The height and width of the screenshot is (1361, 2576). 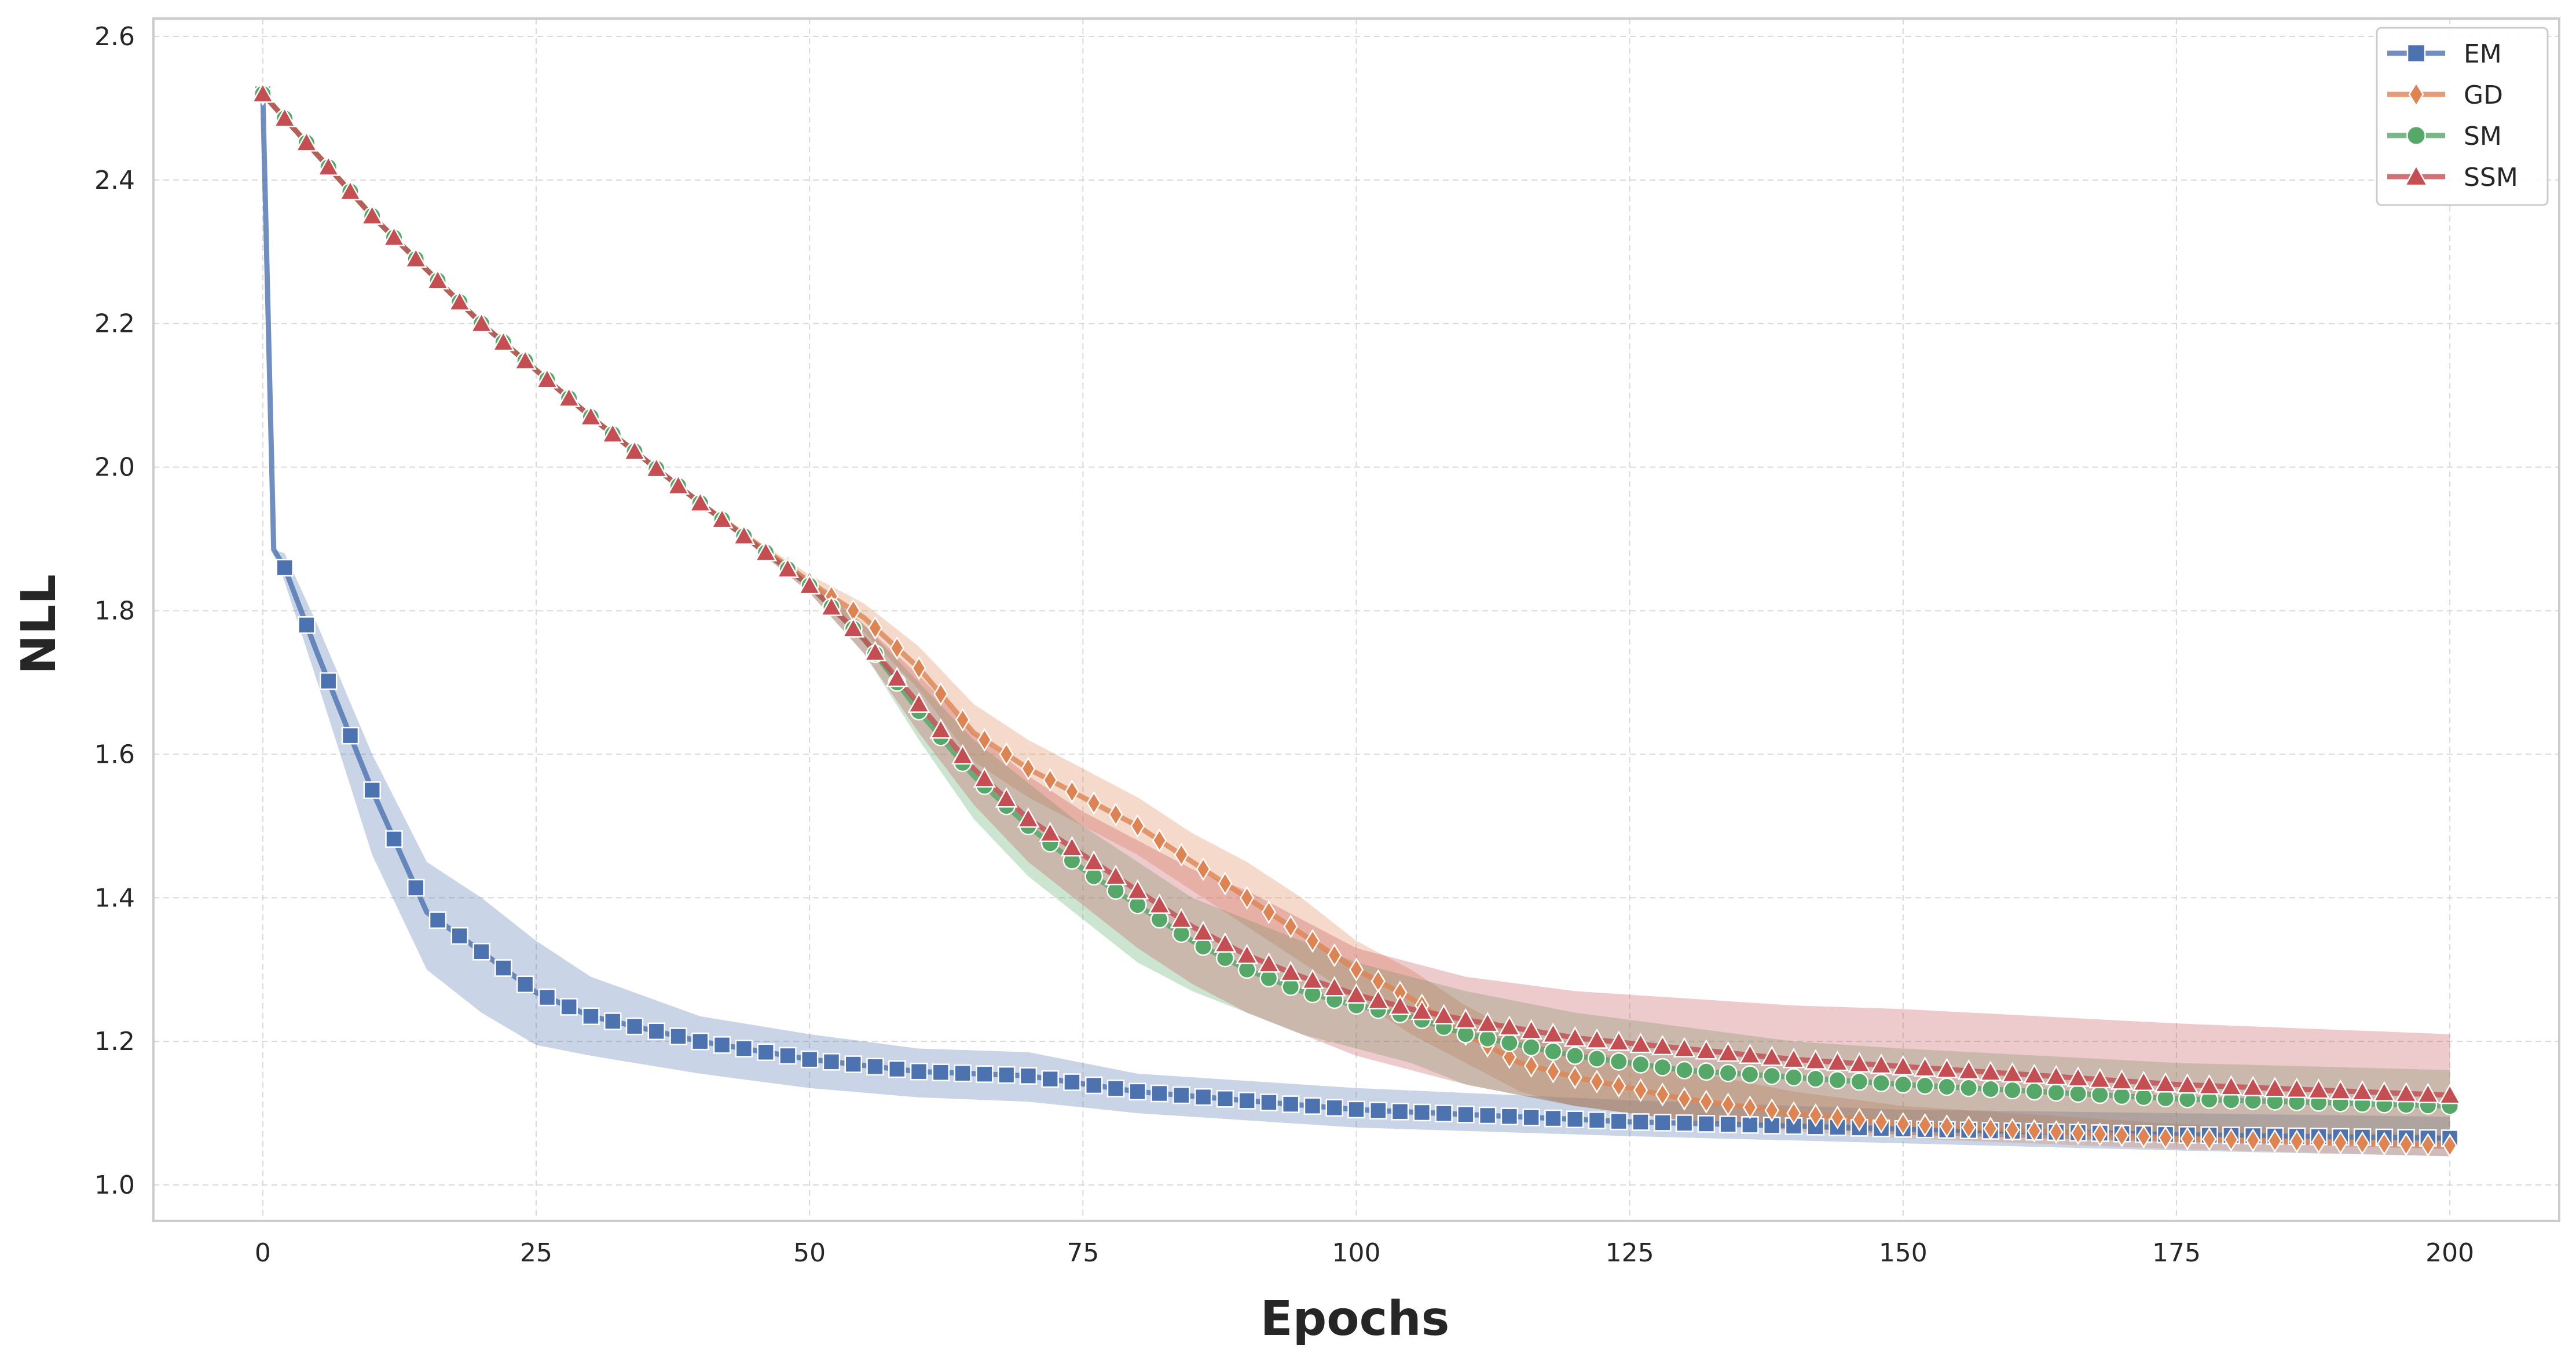 What do you see at coordinates (114, 180) in the screenshot?
I see `y-tick-label: 2.4` at bounding box center [114, 180].